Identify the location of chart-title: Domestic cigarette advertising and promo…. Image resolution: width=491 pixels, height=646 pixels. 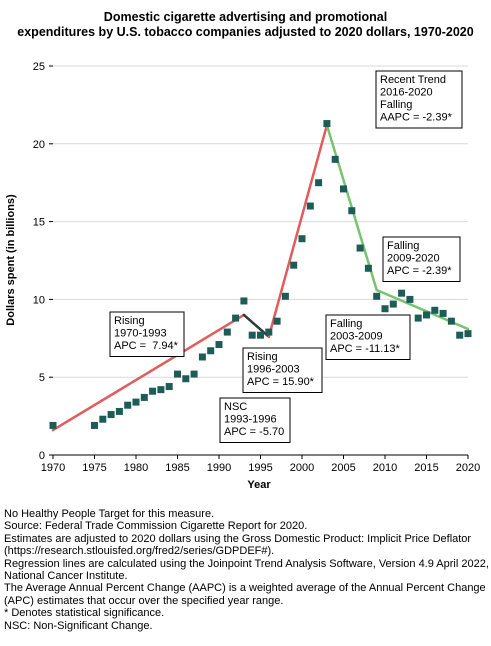
(245, 25).